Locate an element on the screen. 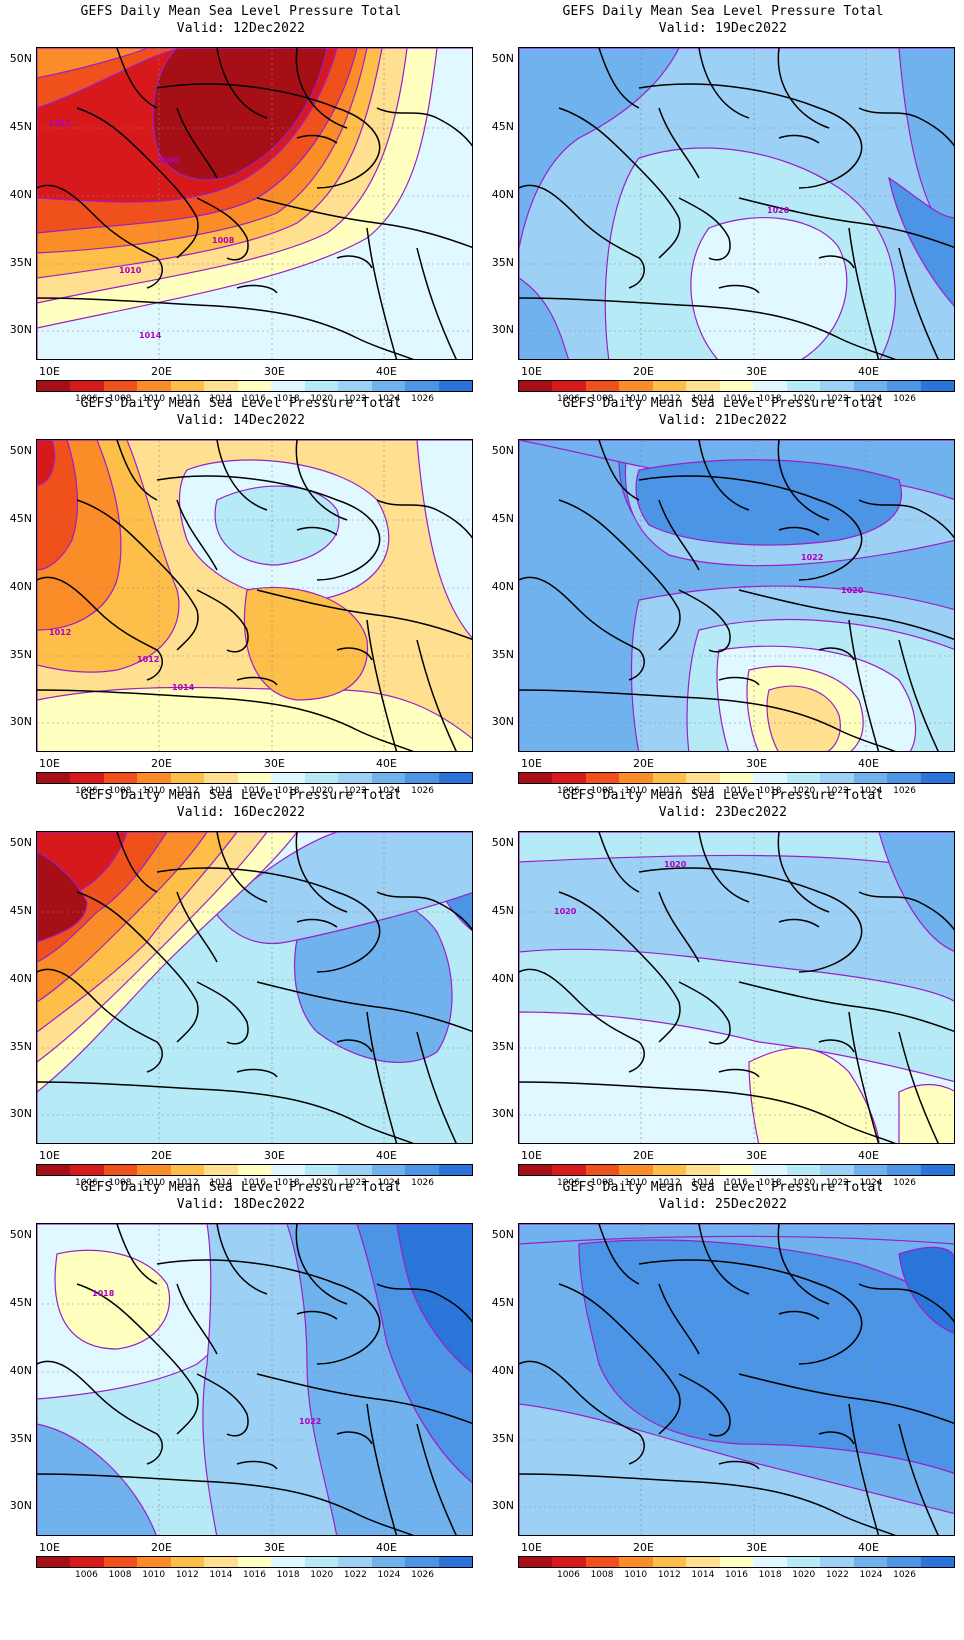 The width and height of the screenshot is (964, 1640). pressure-map is located at coordinates (736, 1379).